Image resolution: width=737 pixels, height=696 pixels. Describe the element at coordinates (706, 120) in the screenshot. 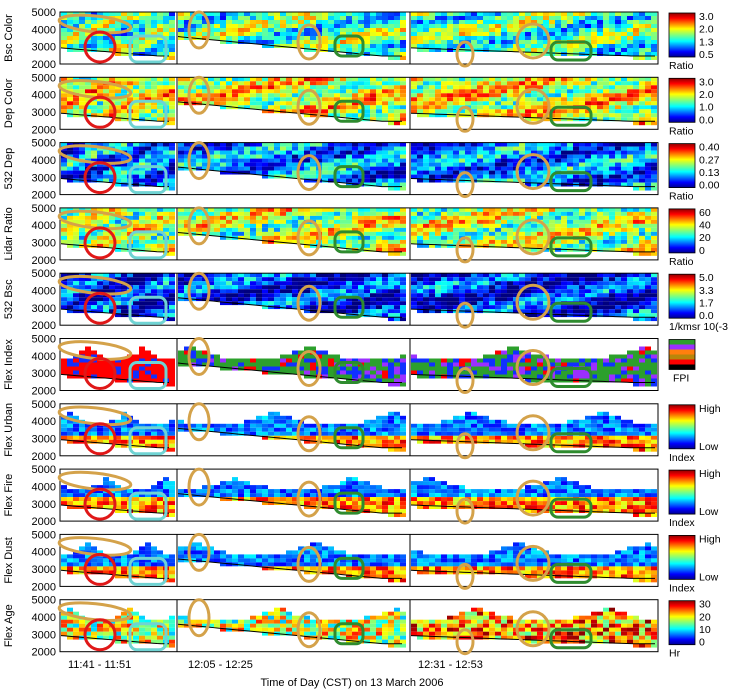

I see `colorbar-tick-label: 0.0` at that location.